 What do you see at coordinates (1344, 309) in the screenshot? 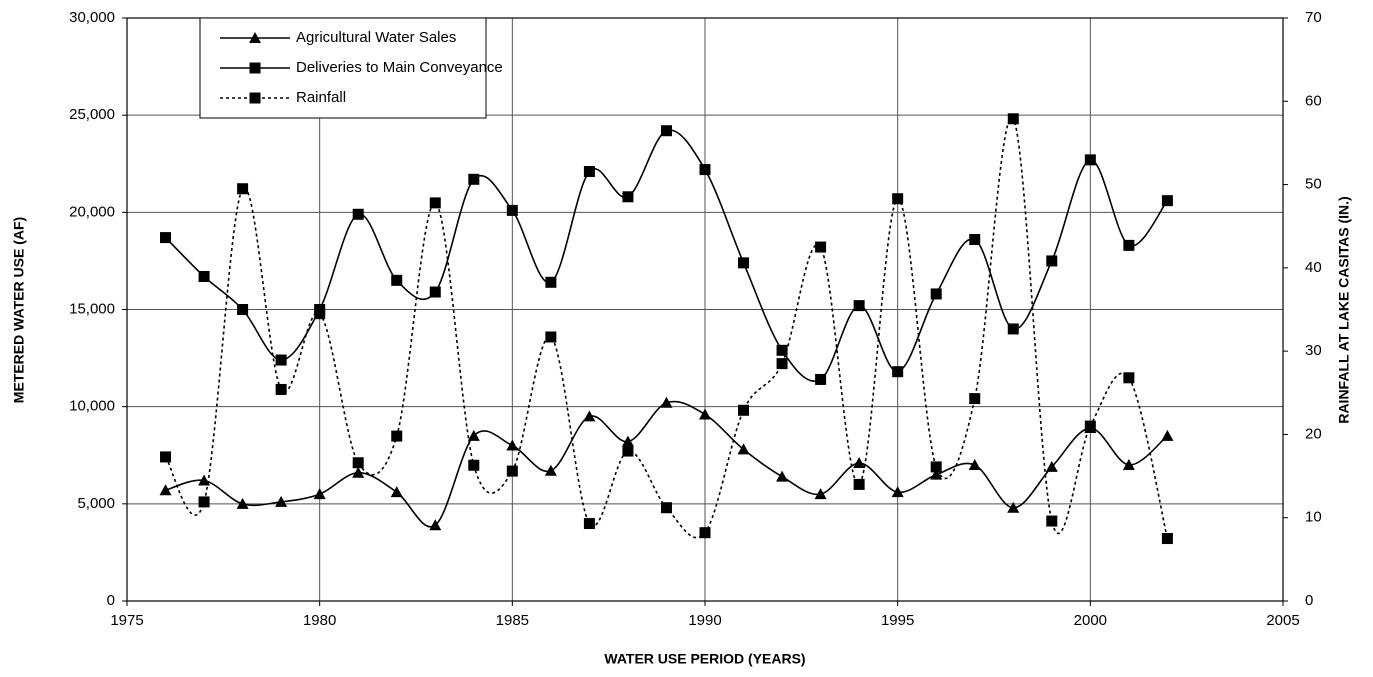
I see `y2-axis-title: RAINFALL AT LAKE CASITAS (IN.)` at bounding box center [1344, 309].